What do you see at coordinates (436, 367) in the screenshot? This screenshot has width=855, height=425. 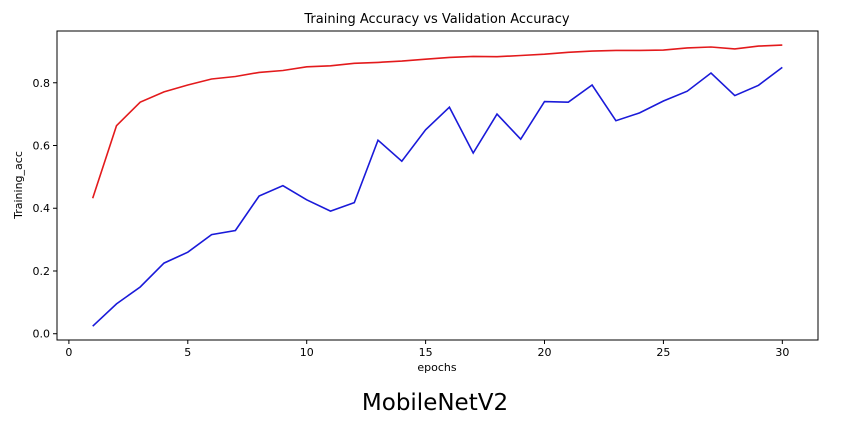 I see `x-axis-label: epochs` at bounding box center [436, 367].